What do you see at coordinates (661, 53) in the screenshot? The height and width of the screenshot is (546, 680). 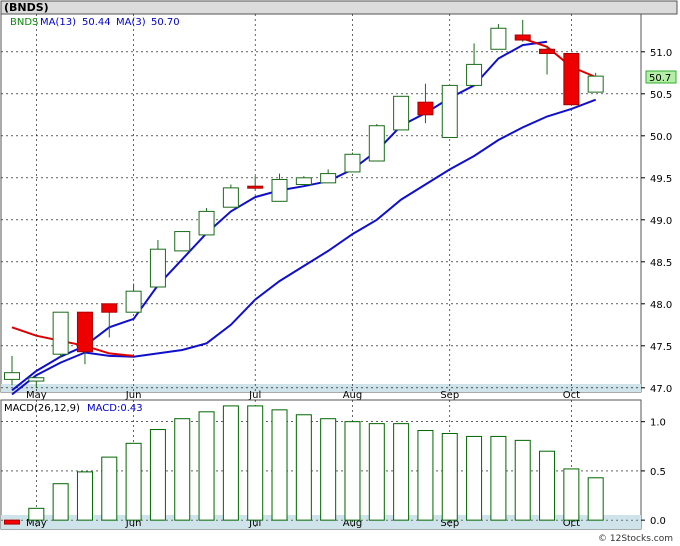 I see `price-y-label: 51.0` at bounding box center [661, 53].